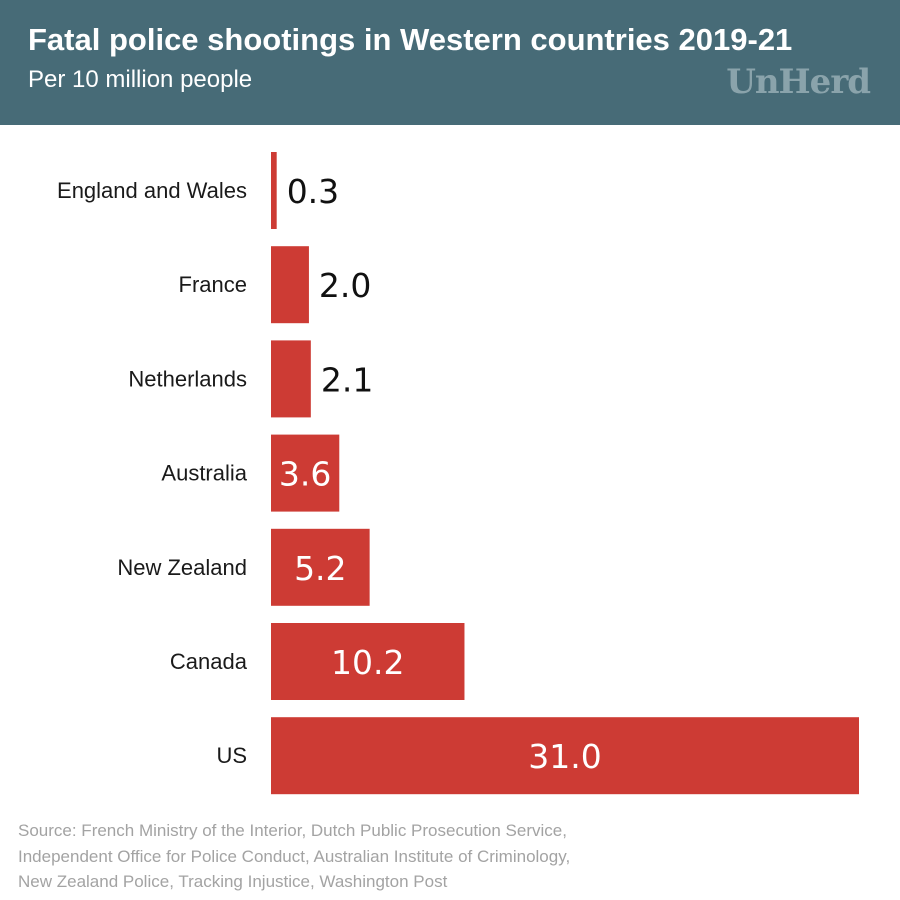  I want to click on category-label: Canada, so click(209, 661).